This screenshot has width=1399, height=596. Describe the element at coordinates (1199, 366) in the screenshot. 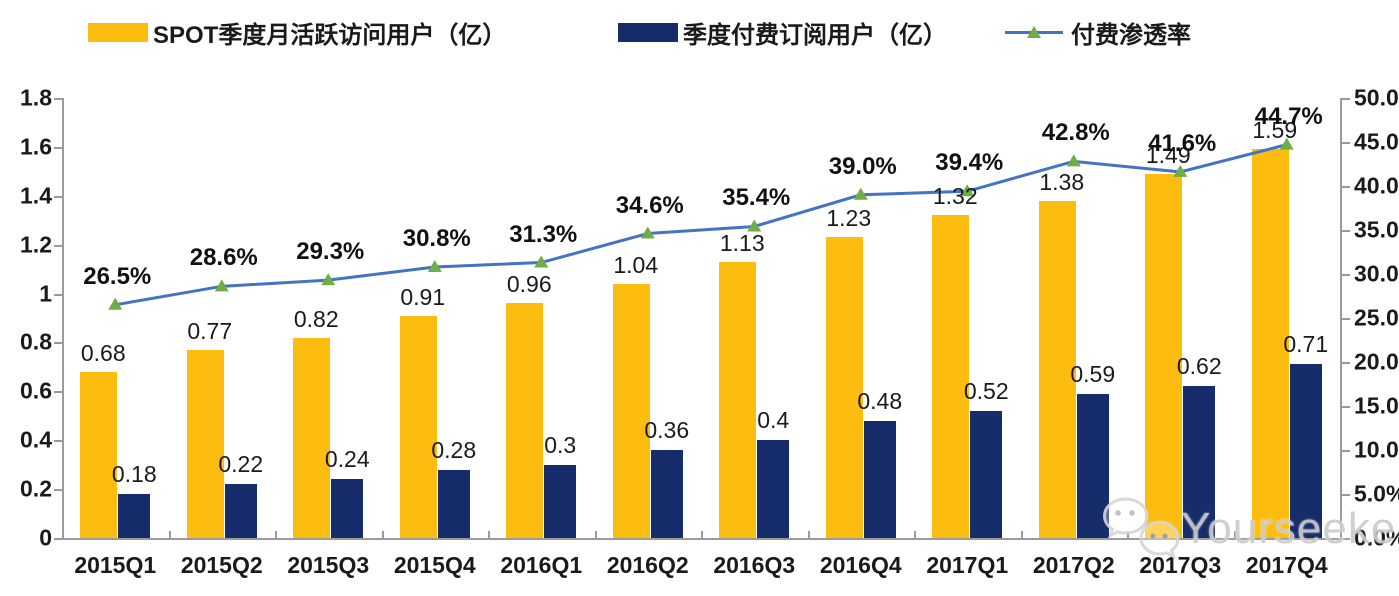

I see `bar-subs-value-2017Q3: 0.62` at that location.